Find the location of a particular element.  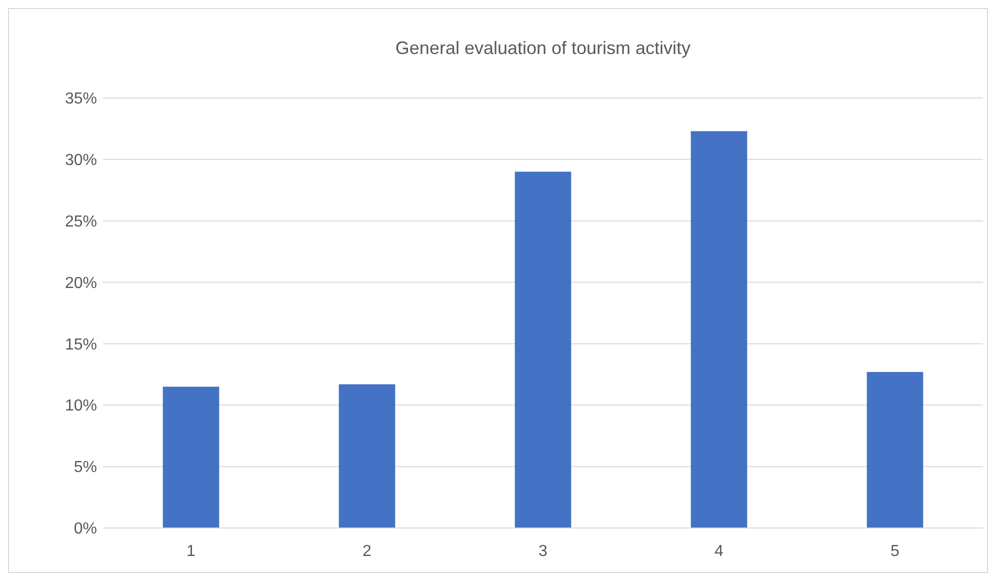

y-tick-label: 35% is located at coordinates (80, 99).